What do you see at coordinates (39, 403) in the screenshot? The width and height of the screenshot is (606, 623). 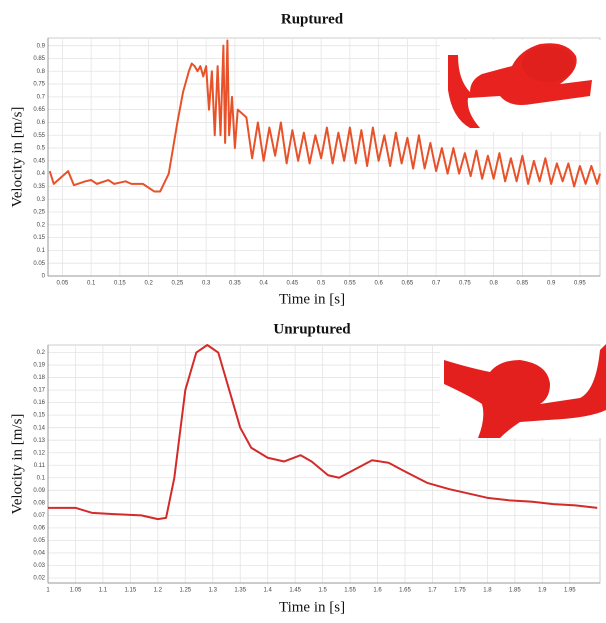 I see `y-tick-label: 0.16` at bounding box center [39, 403].